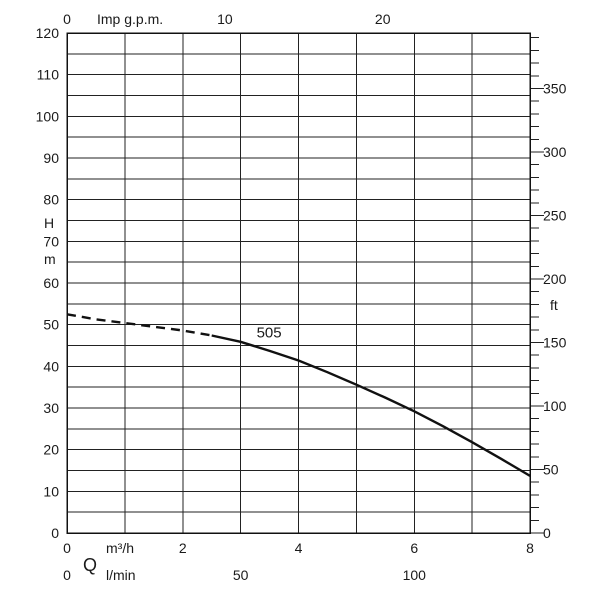 This screenshot has width=600, height=600. Describe the element at coordinates (90, 565) in the screenshot. I see `q-symbol: Q` at that location.